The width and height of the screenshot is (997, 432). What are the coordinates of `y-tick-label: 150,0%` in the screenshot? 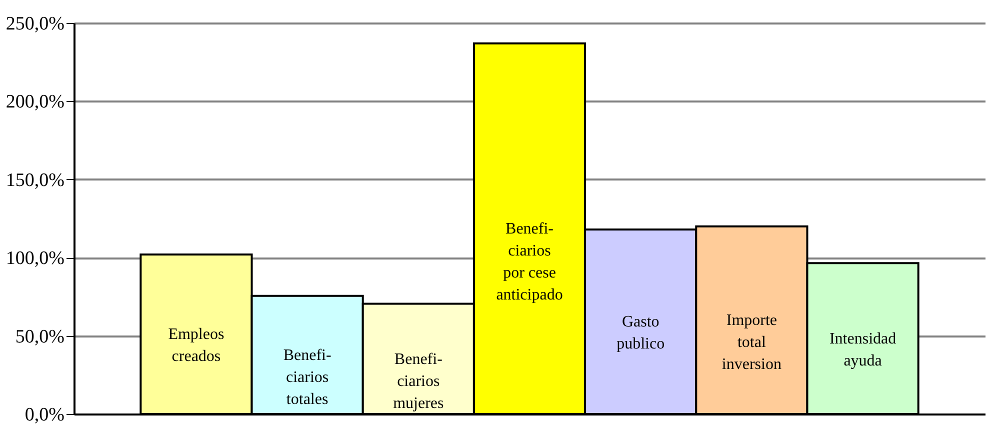 It's located at (35, 180).